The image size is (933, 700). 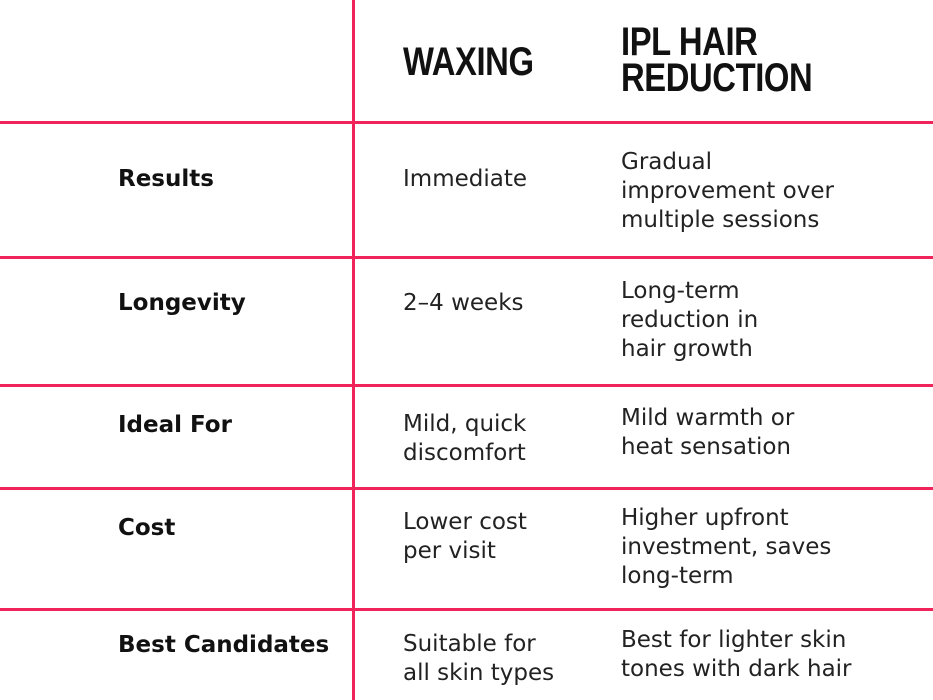 I want to click on cell-ipl-ideal-for: Mild warmth or heat sensation, so click(x=708, y=432).